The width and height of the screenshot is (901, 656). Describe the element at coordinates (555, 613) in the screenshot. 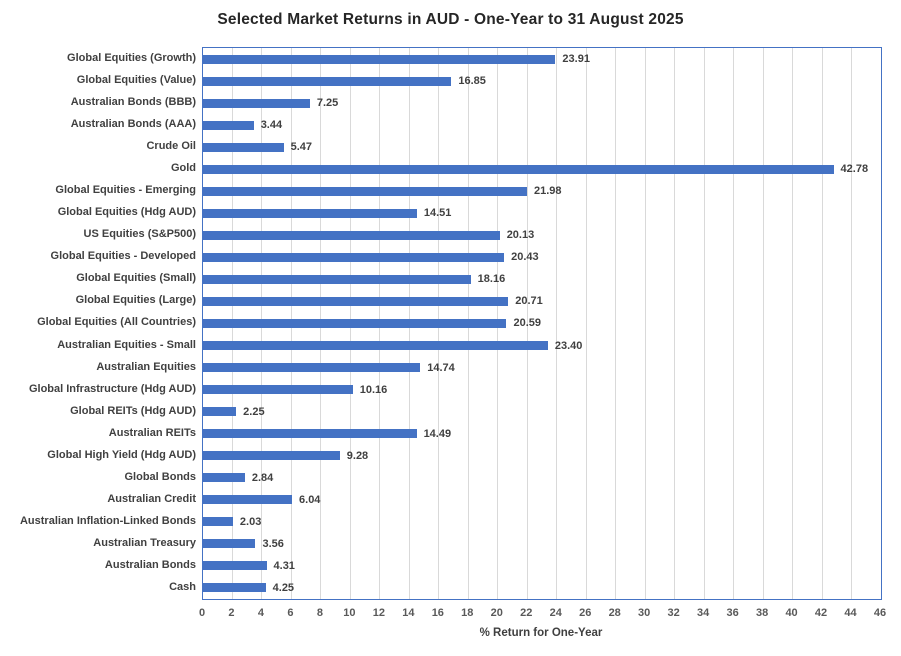

I see `x-tick-label: 24` at that location.